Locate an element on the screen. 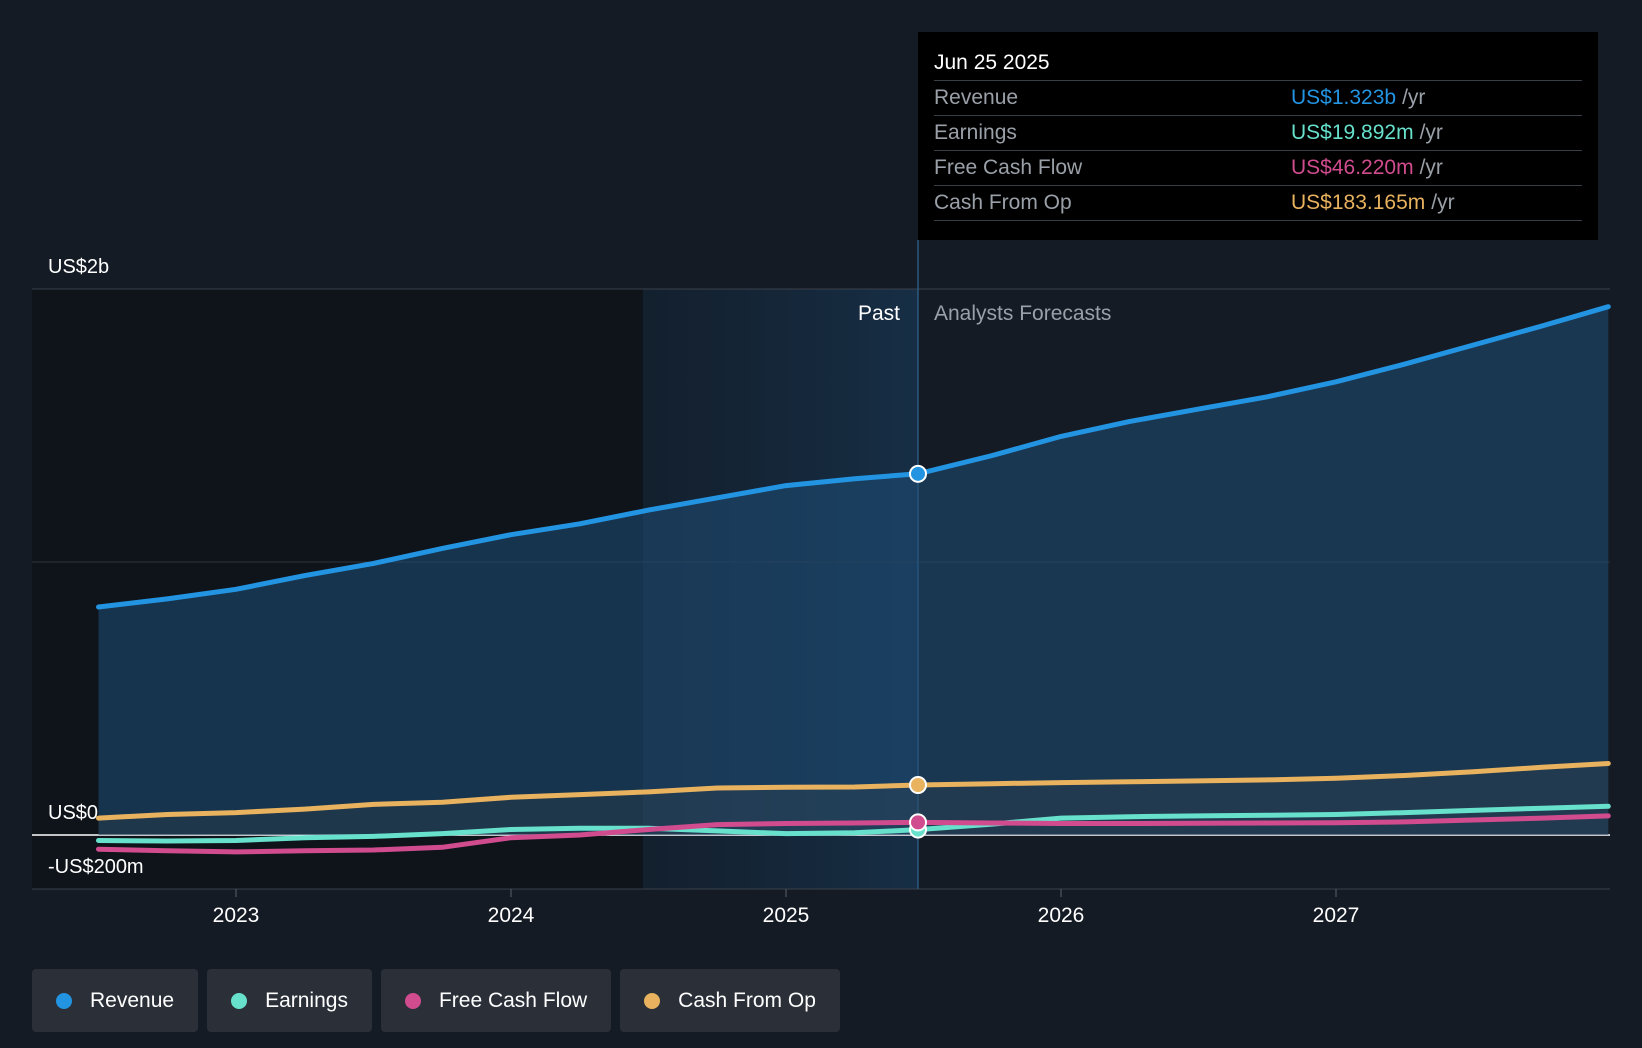  x-tick-label: 2024 is located at coordinates (511, 915).